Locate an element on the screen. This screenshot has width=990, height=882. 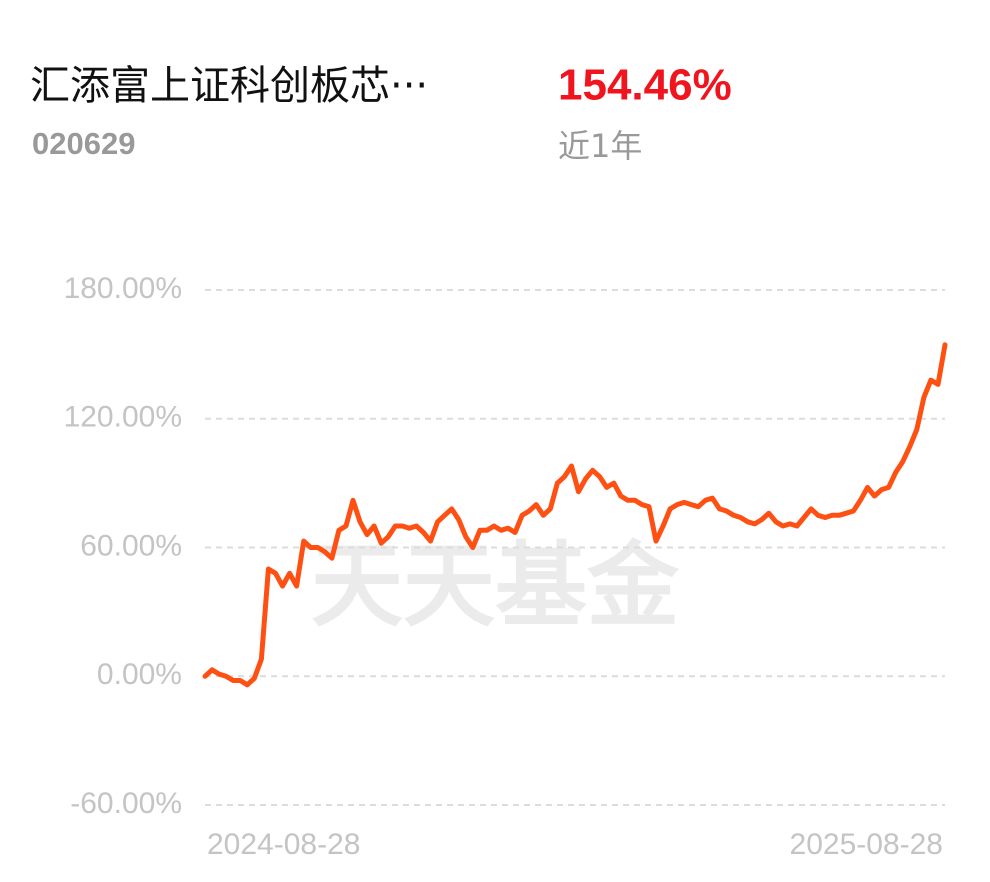
y-tick-label: 0.00% is located at coordinates (139, 674).